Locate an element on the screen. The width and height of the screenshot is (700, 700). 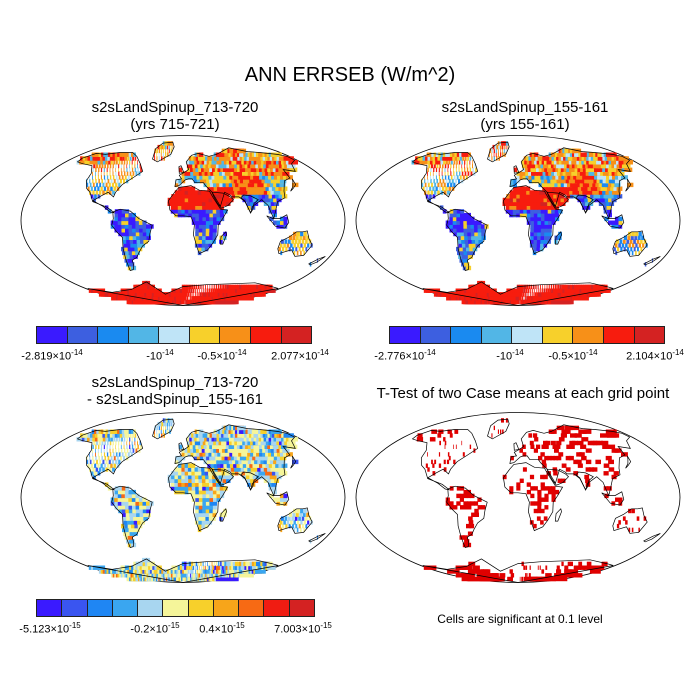
p1-label-min: -2.819×10⁻¹⁴ is located at coordinates (52, 355).